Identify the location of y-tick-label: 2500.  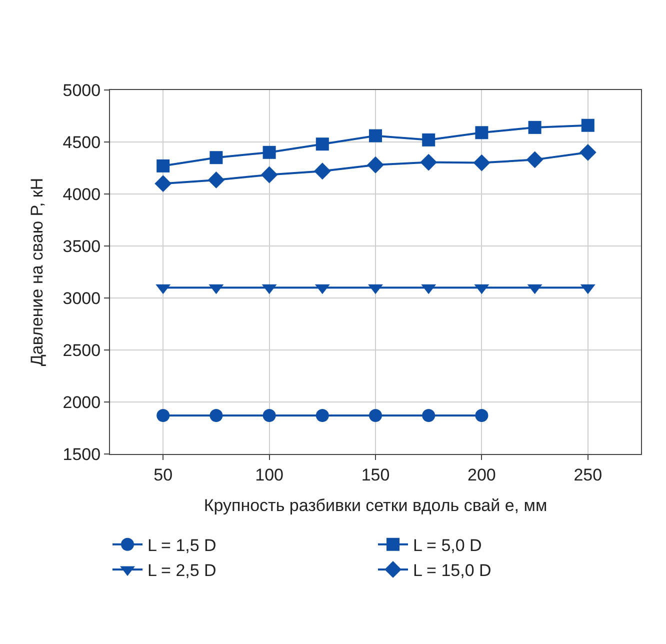
(81, 350).